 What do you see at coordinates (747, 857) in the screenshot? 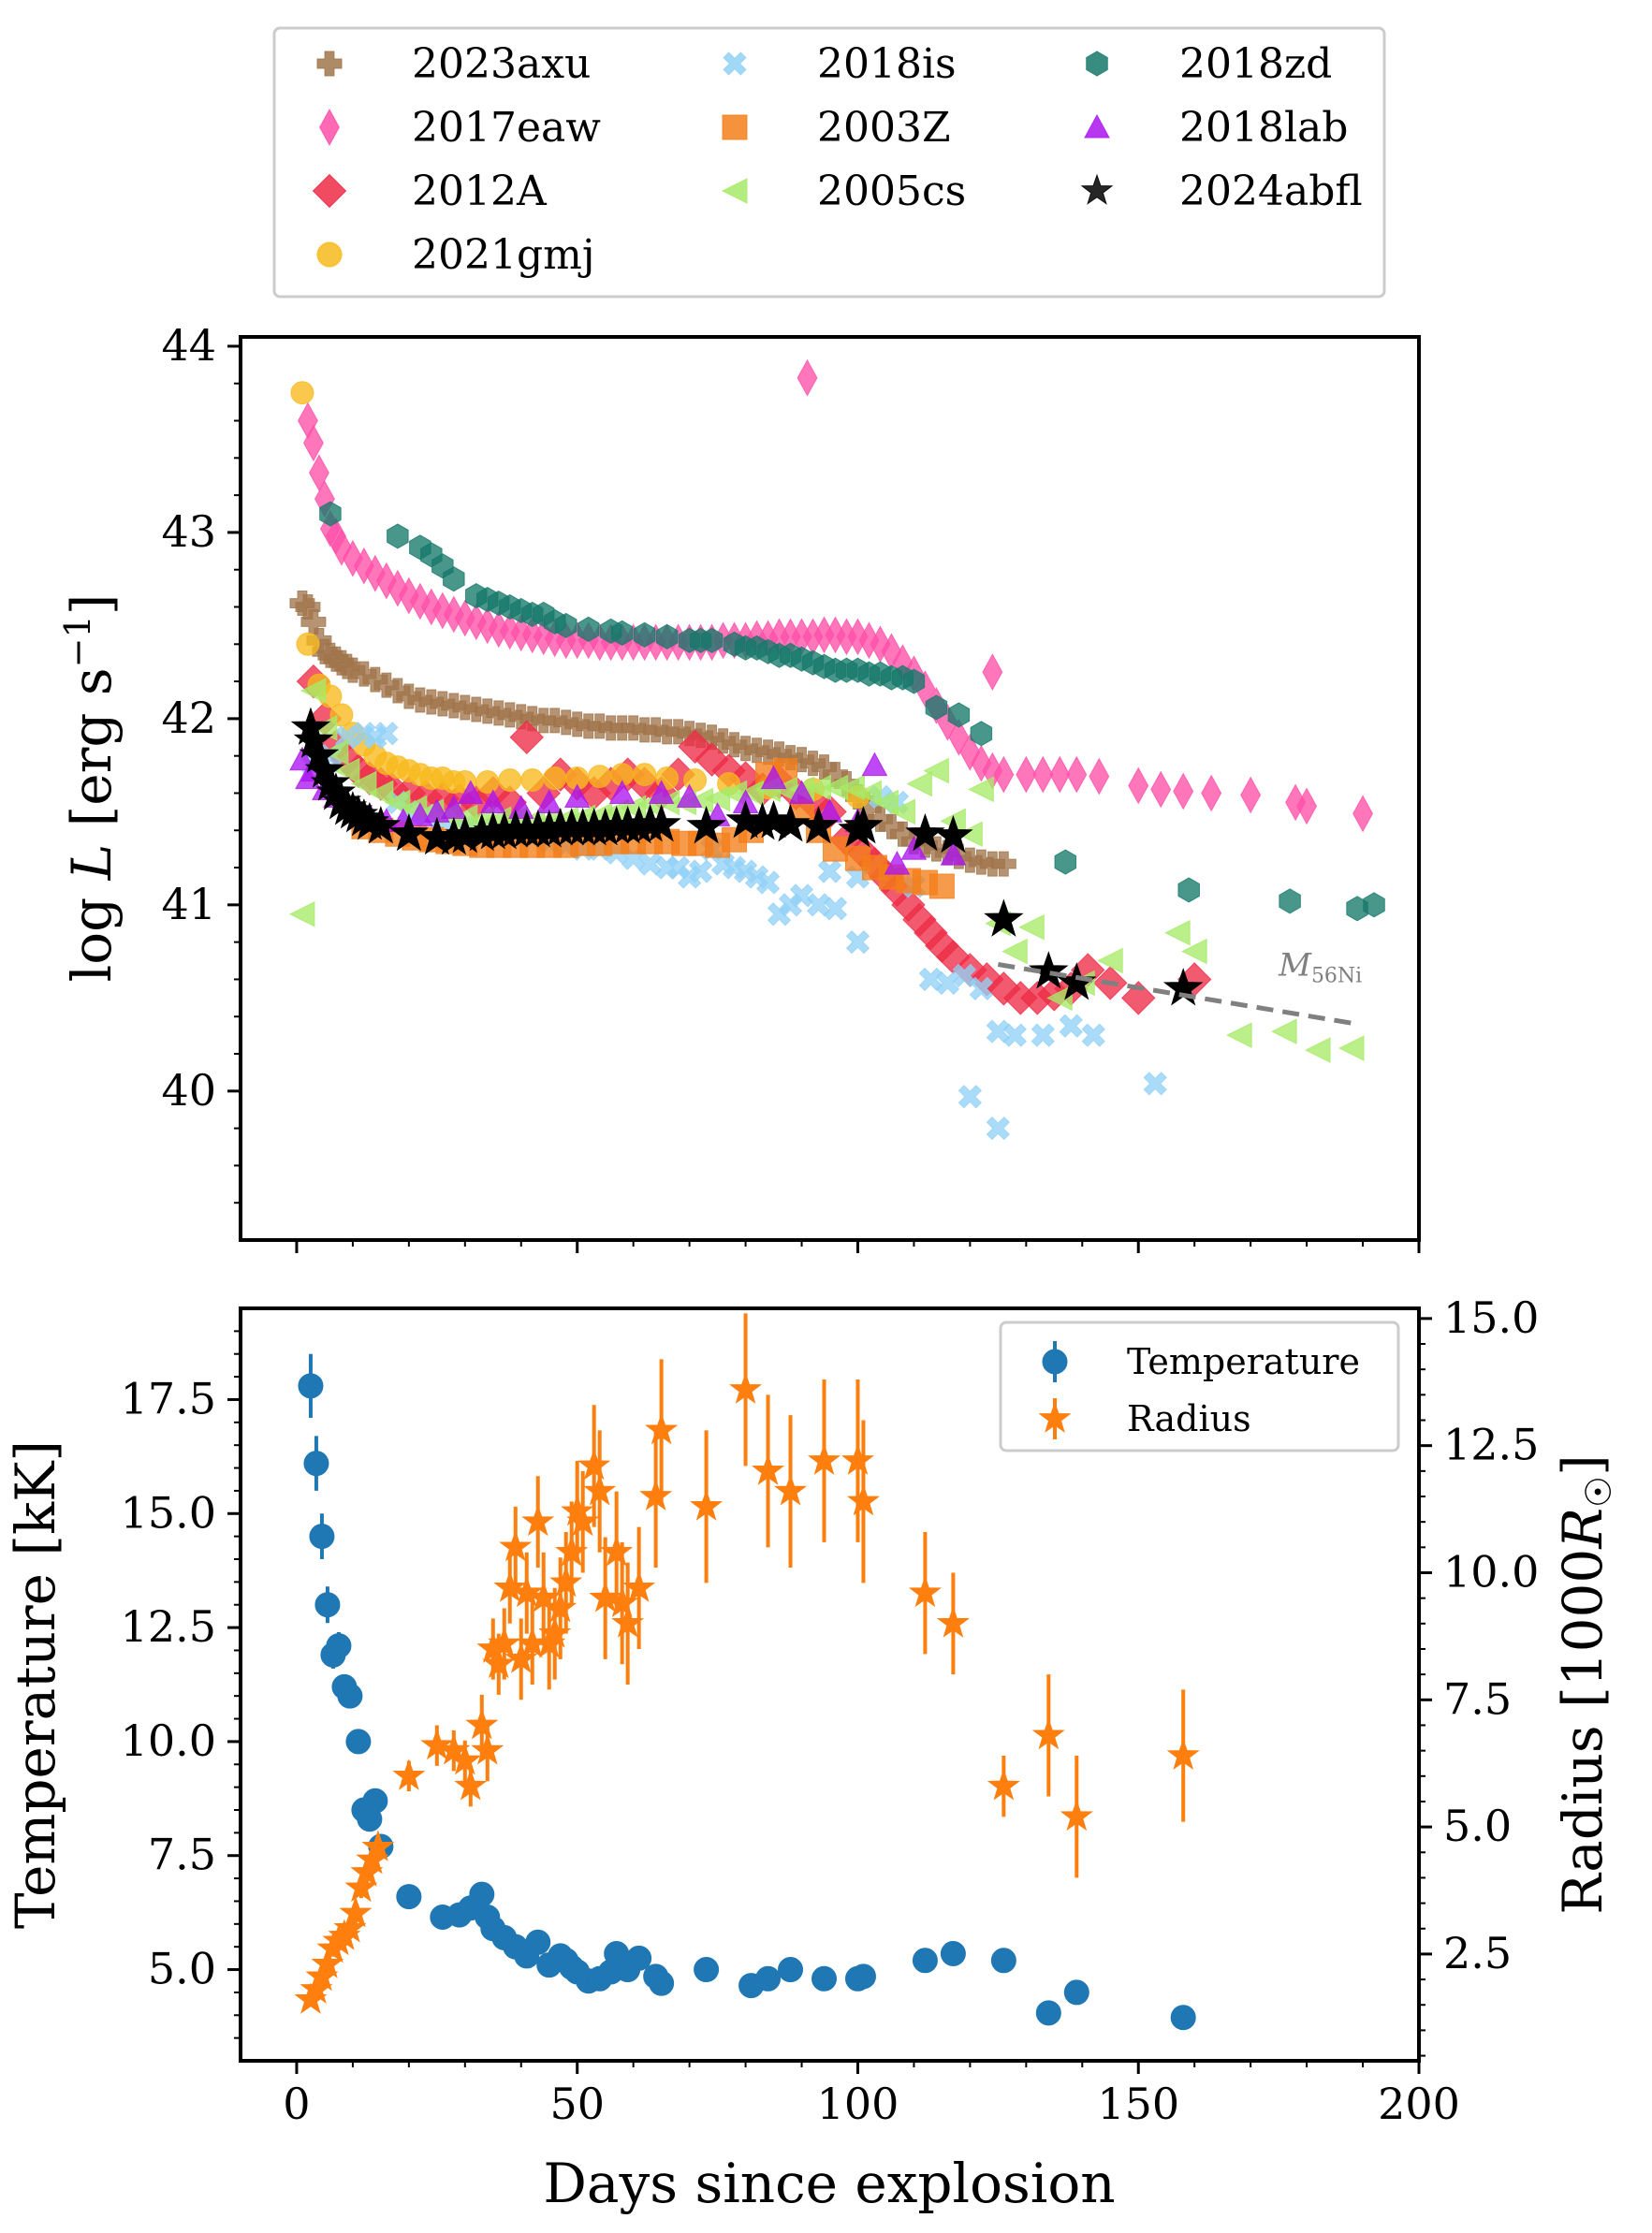
I see `series-2024abfl` at bounding box center [747, 857].